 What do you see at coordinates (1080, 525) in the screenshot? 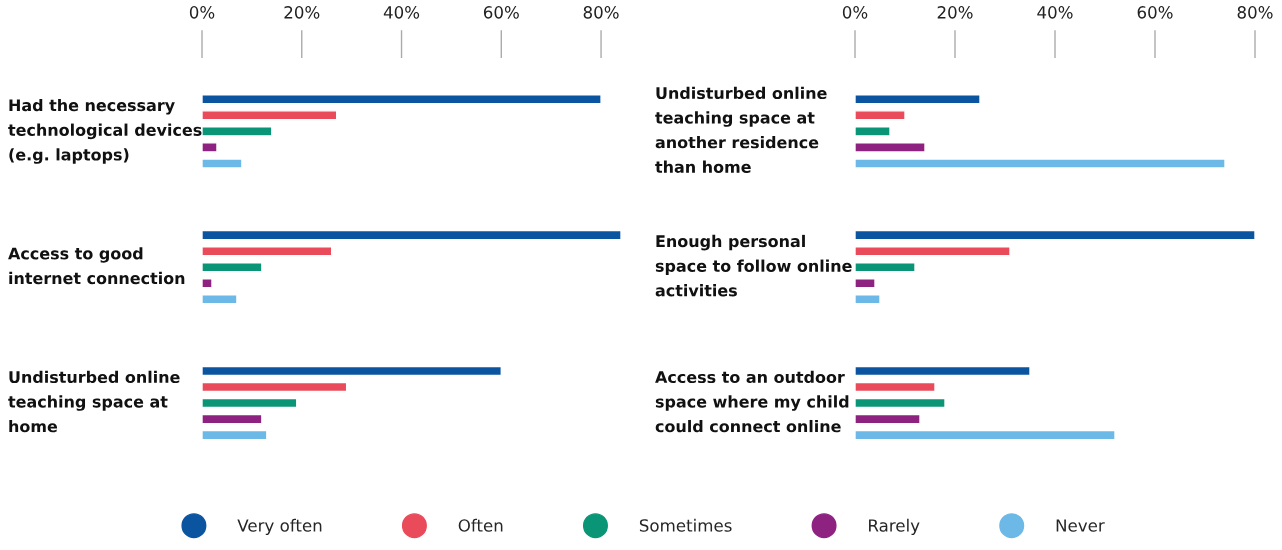
I see `legend-label: Never` at bounding box center [1080, 525].